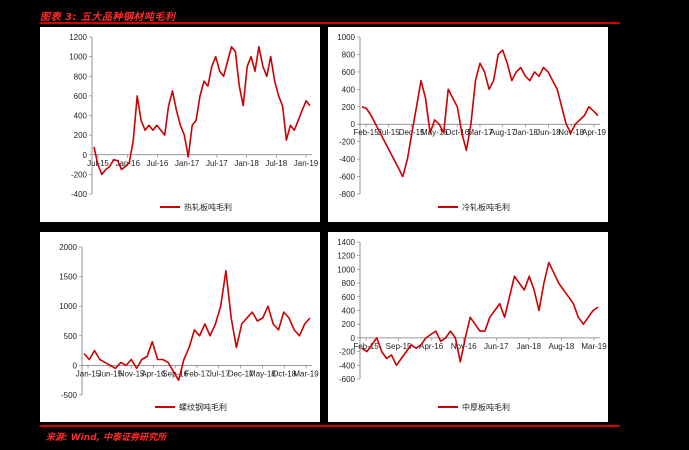 The image size is (689, 450). I want to click on x-tick-label: Nov-15, so click(132, 373).